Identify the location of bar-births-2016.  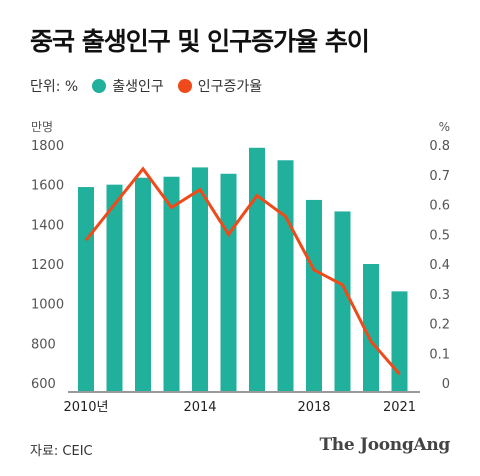
(257, 269).